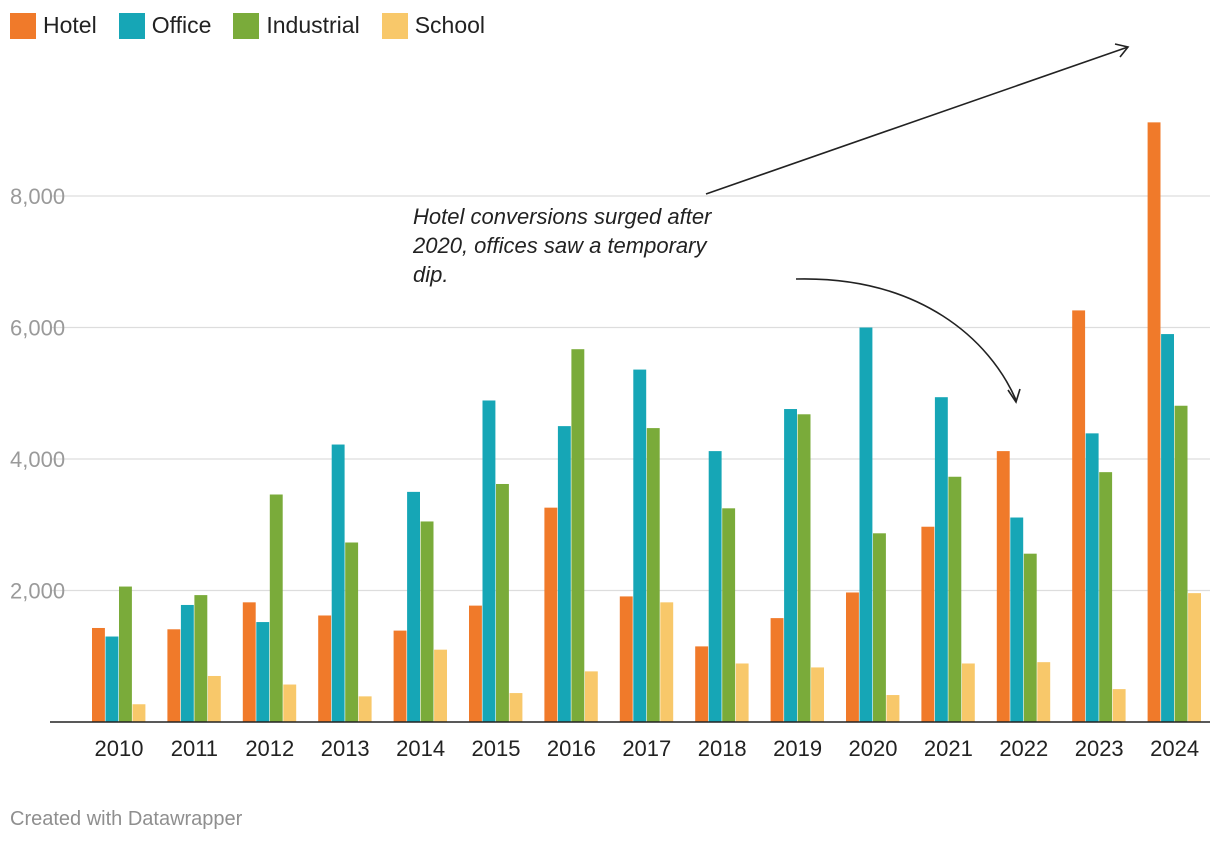 This screenshot has width=1220, height=844. What do you see at coordinates (440, 685) in the screenshot?
I see `bar-school-2014` at bounding box center [440, 685].